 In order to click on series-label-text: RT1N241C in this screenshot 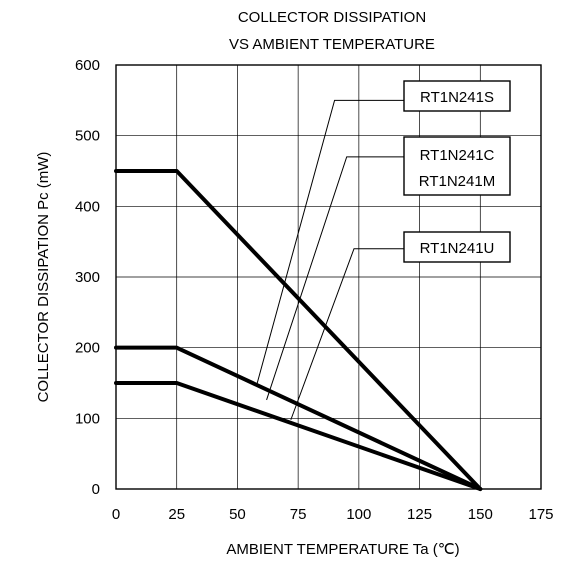, I will do `click(457, 155)`.